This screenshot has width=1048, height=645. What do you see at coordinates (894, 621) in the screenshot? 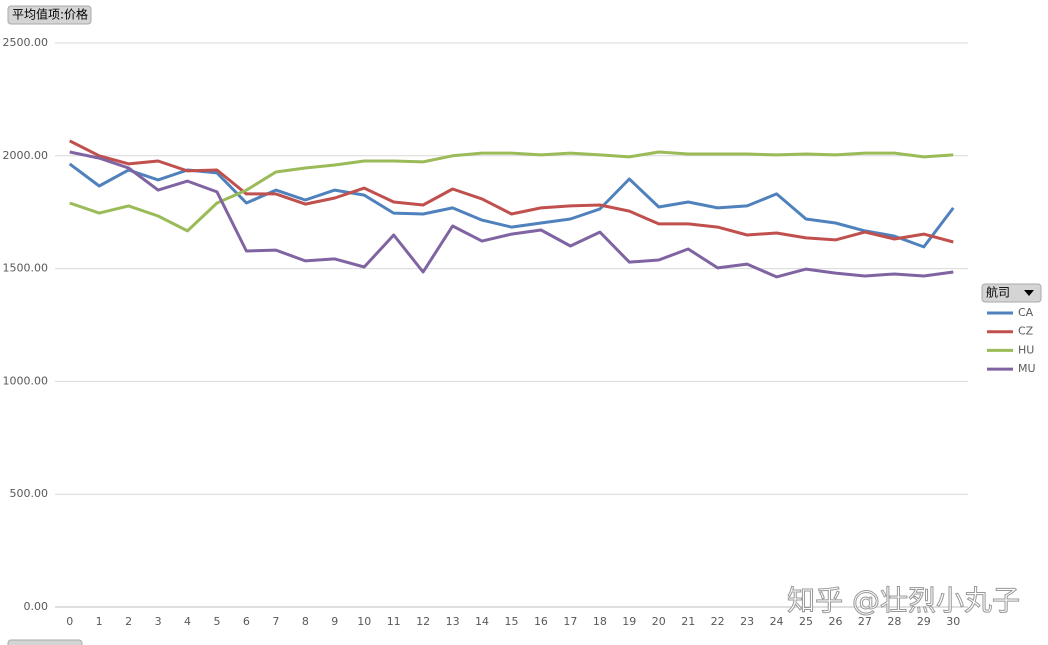
I see `x-tick-label: 28` at bounding box center [894, 621].